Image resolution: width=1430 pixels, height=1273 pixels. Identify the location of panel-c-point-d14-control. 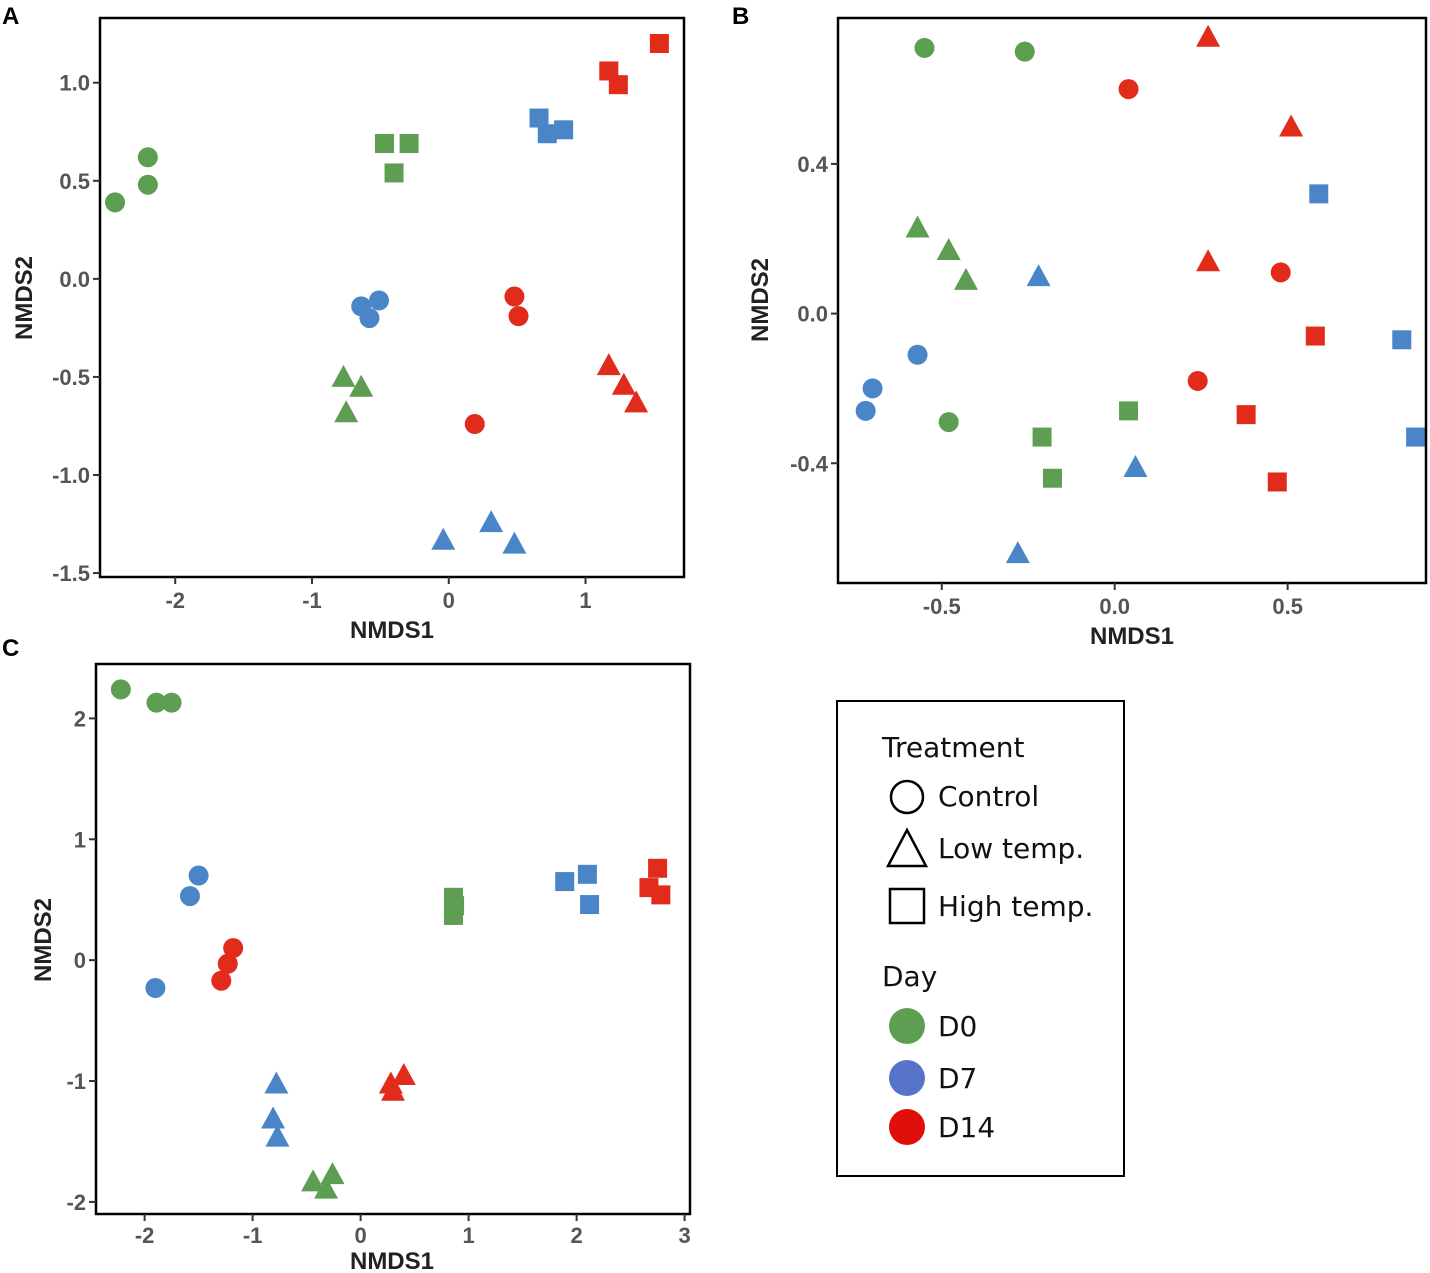
(221, 980).